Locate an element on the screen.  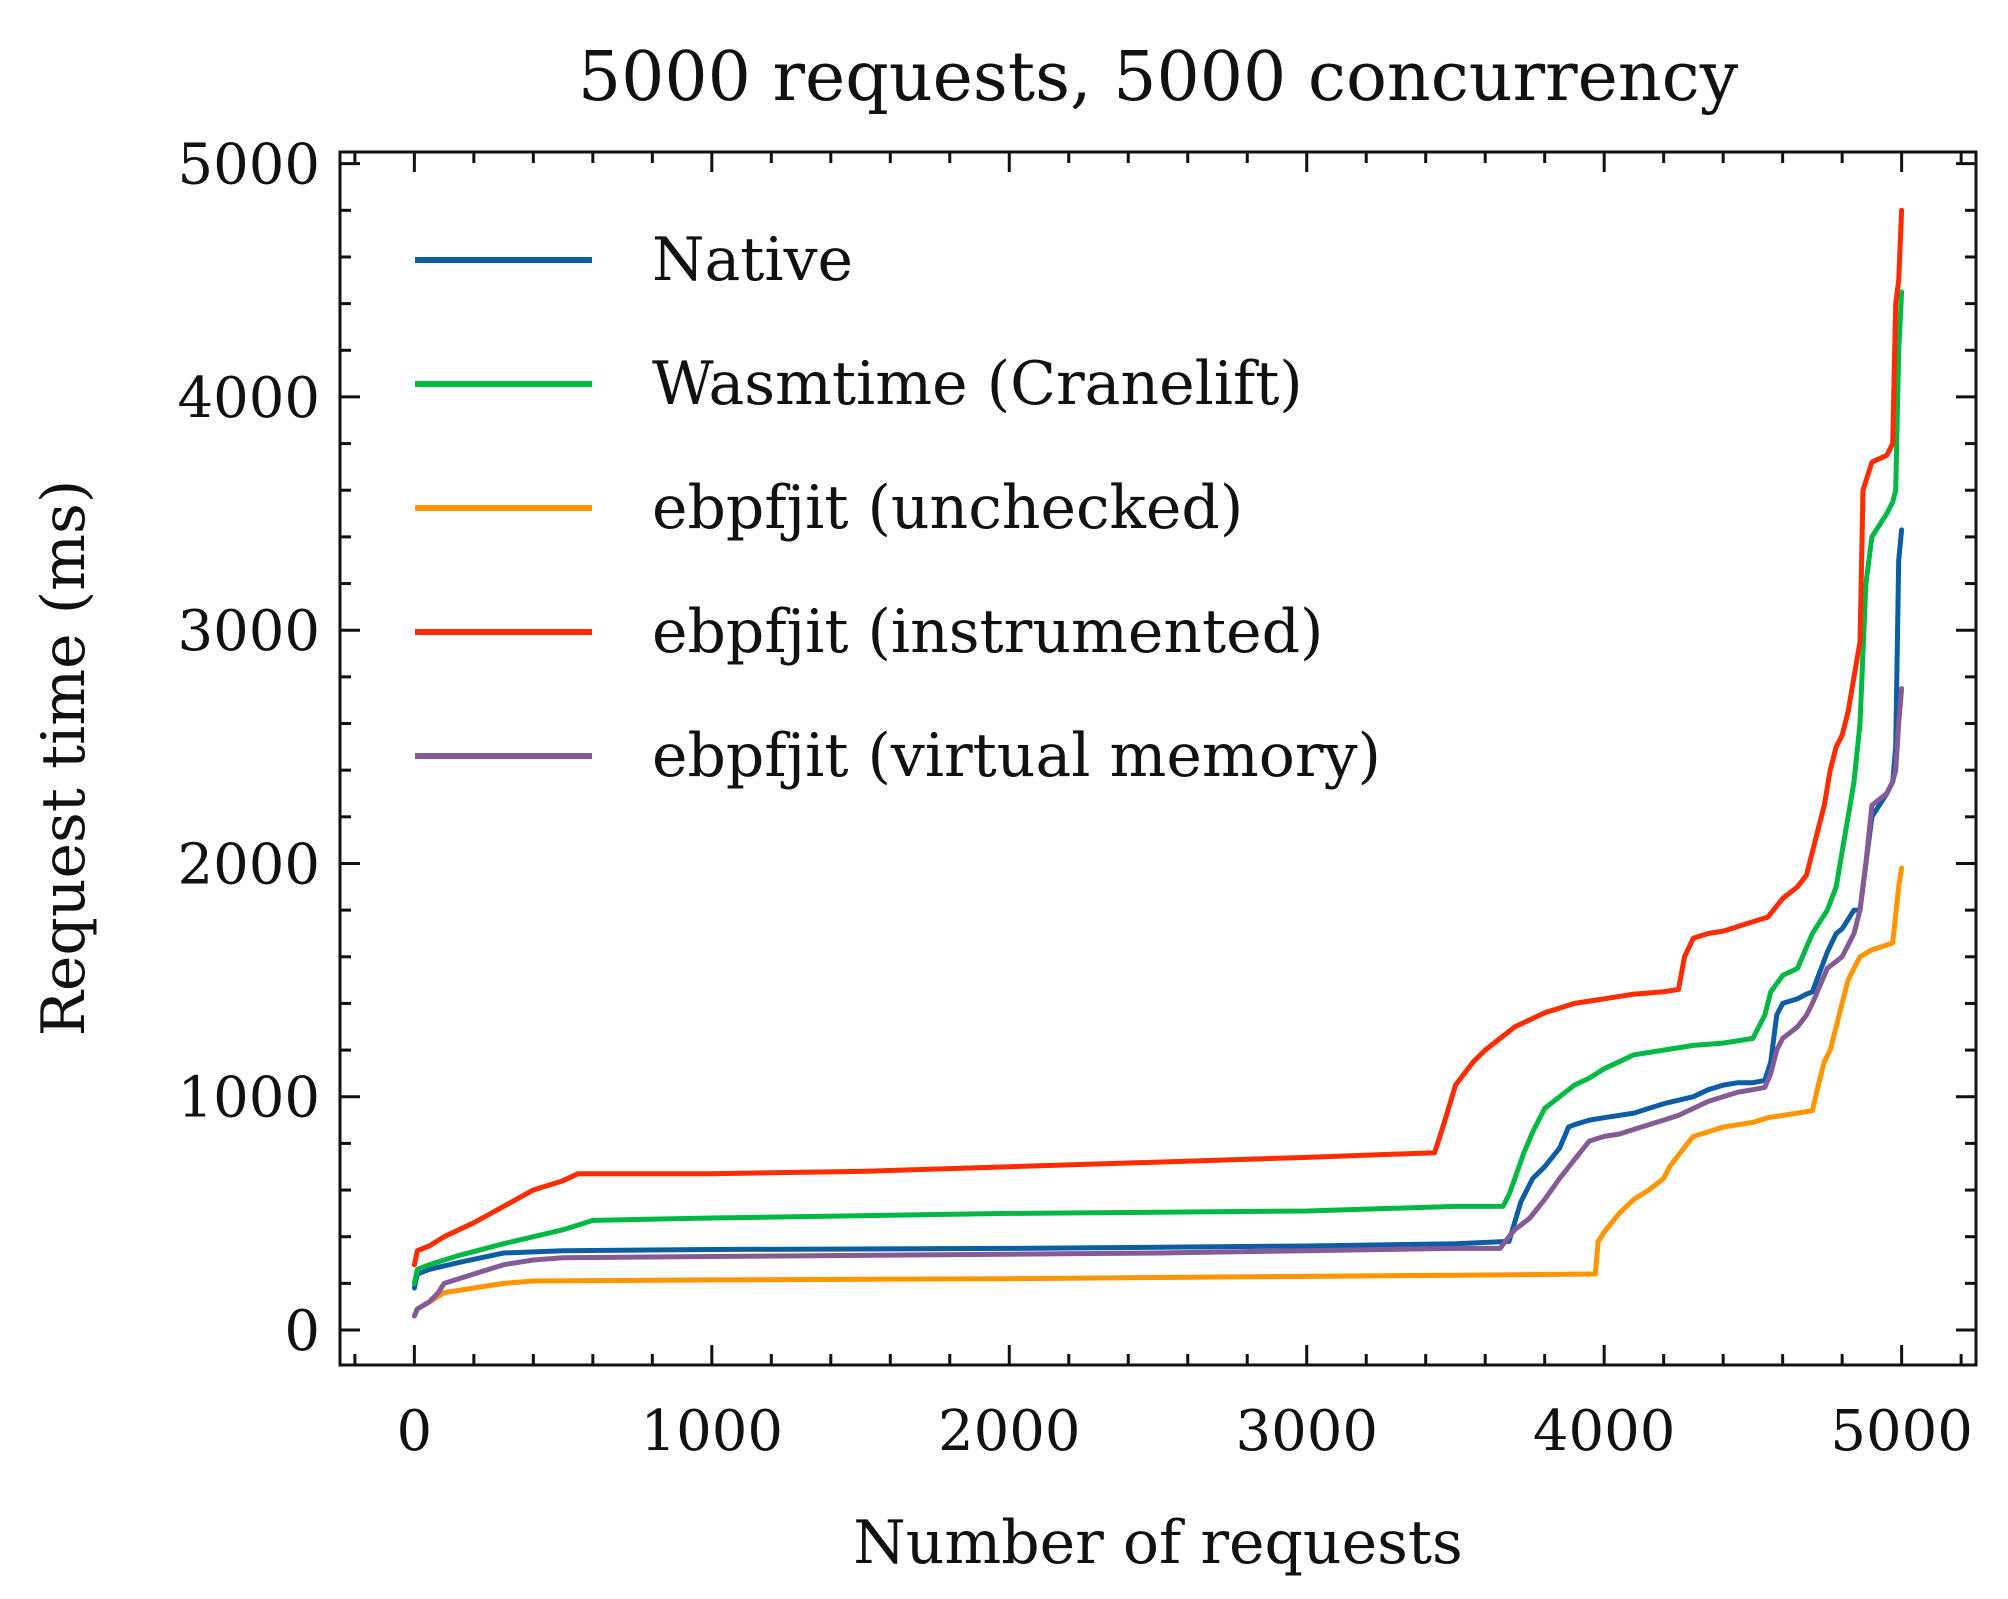
x-tick-label: 0 is located at coordinates (415, 1431).